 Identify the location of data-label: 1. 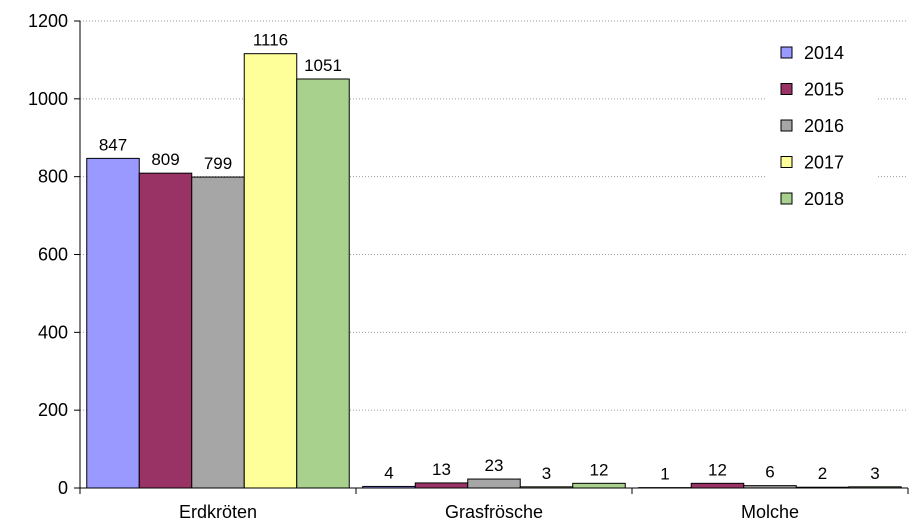
(664, 474).